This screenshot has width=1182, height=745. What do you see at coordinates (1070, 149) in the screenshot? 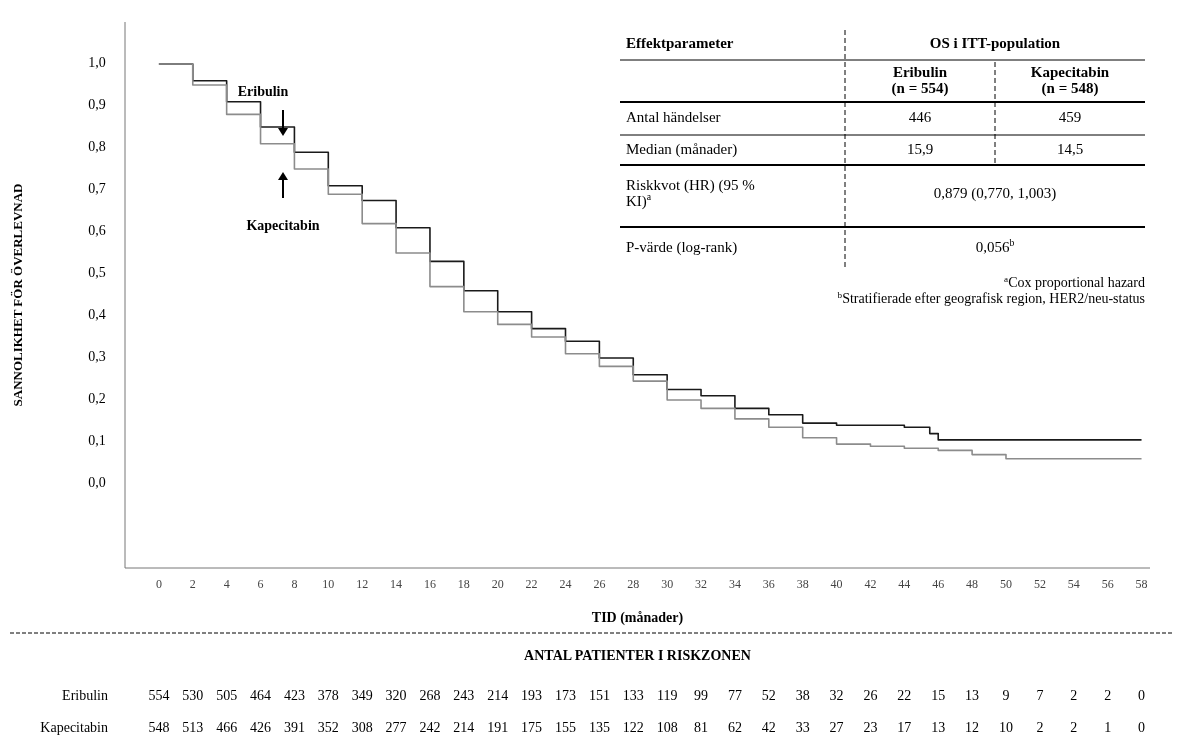
I see `annotation: 14,5` at bounding box center [1070, 149].